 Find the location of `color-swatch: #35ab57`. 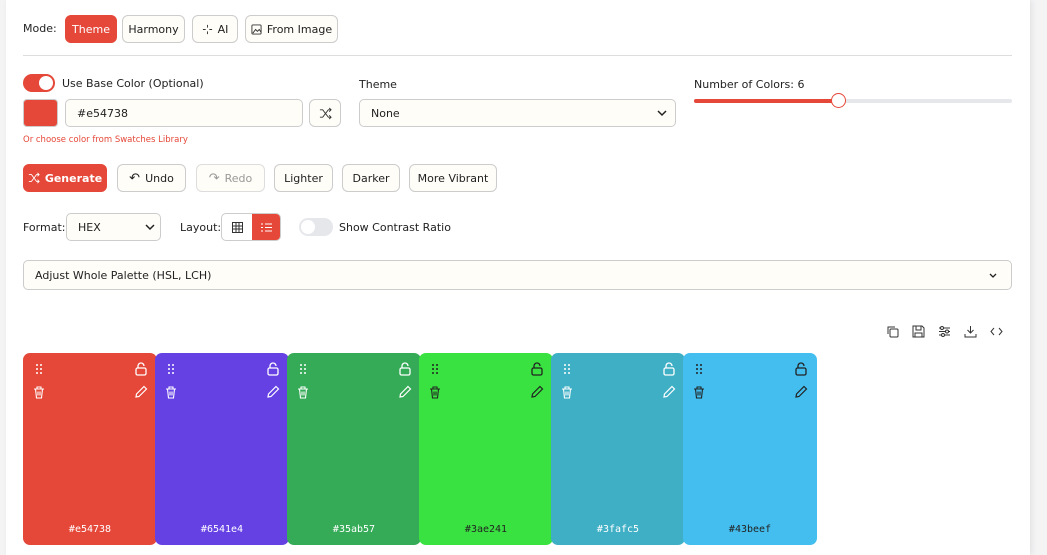

color-swatch: #35ab57 is located at coordinates (354, 449).